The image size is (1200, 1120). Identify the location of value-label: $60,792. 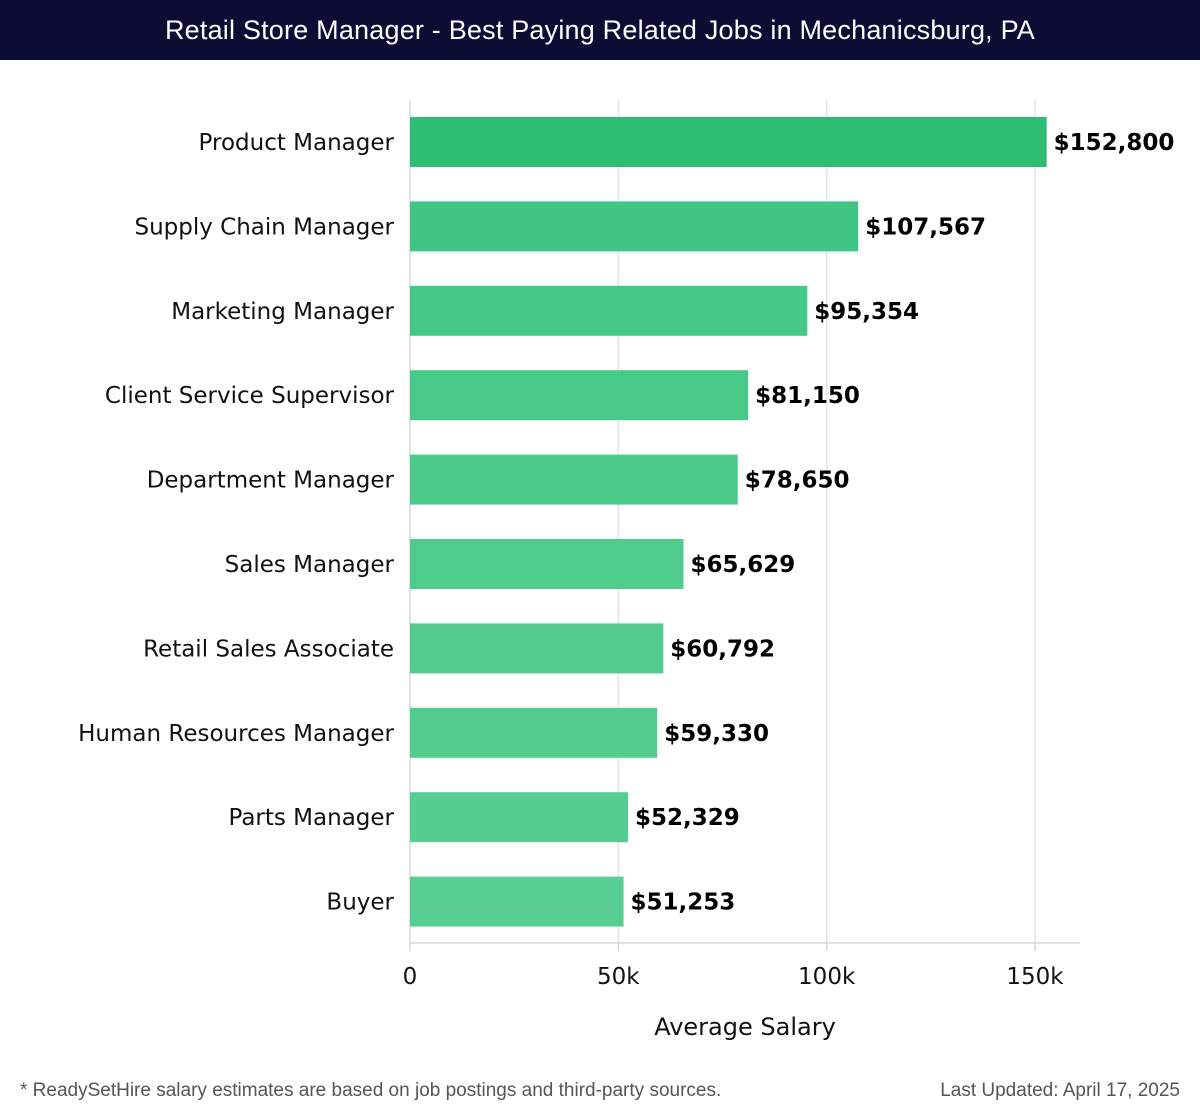
(722, 649).